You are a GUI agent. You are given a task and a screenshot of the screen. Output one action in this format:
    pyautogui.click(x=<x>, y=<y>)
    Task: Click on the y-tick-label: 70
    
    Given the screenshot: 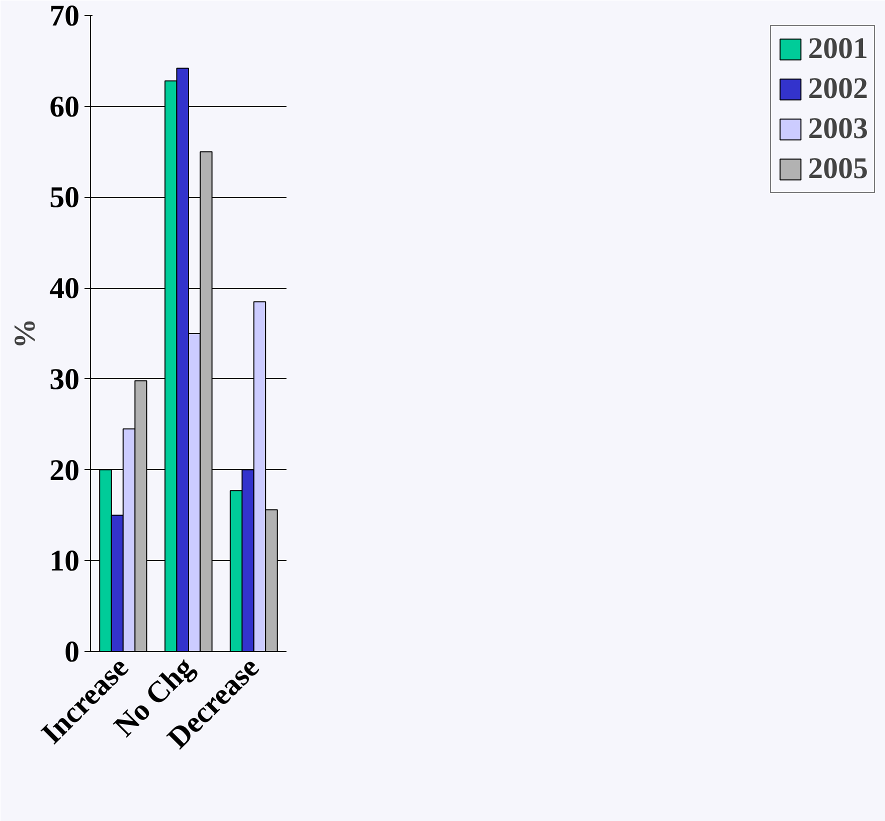 What is the action you would take?
    pyautogui.click(x=65, y=16)
    